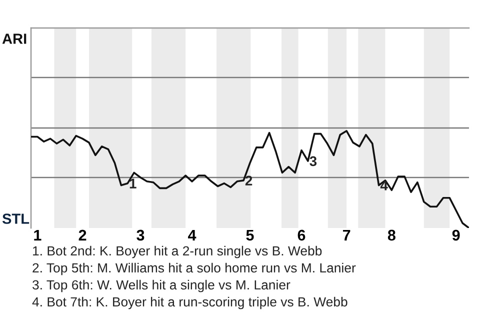 The width and height of the screenshot is (480, 320). I want to click on text: 2. Top 5th: M. Williams hit a solo home run vs M. Lanier, so click(194, 269).